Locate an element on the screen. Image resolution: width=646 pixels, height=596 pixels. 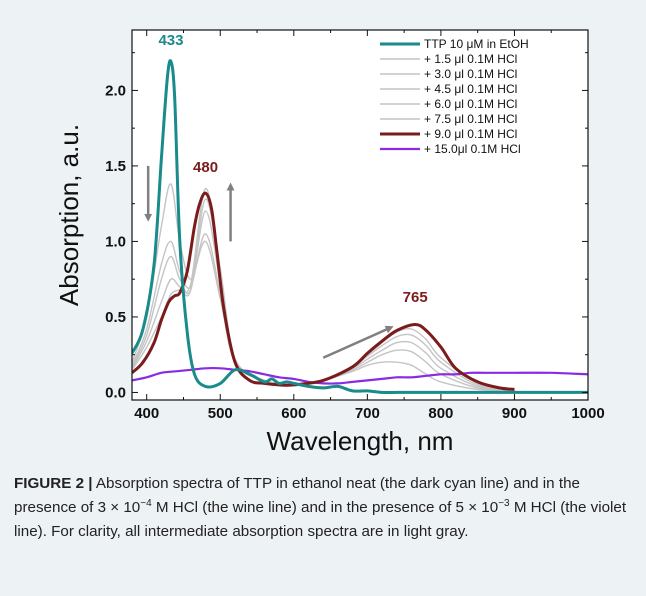
caption-exponent-1: −4 is located at coordinates (146, 503).